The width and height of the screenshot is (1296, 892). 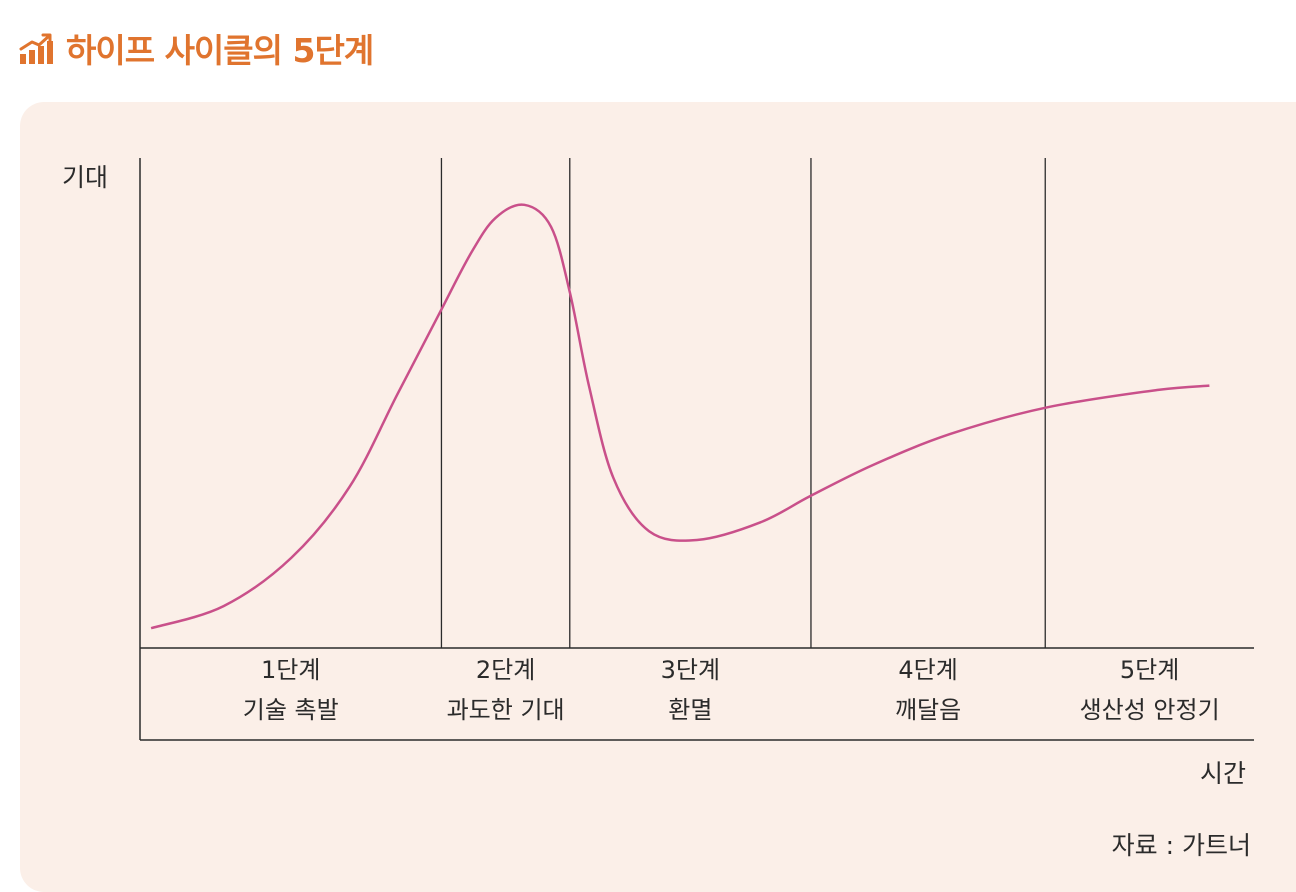 I want to click on stage-2-number: 2단계, so click(x=505, y=670).